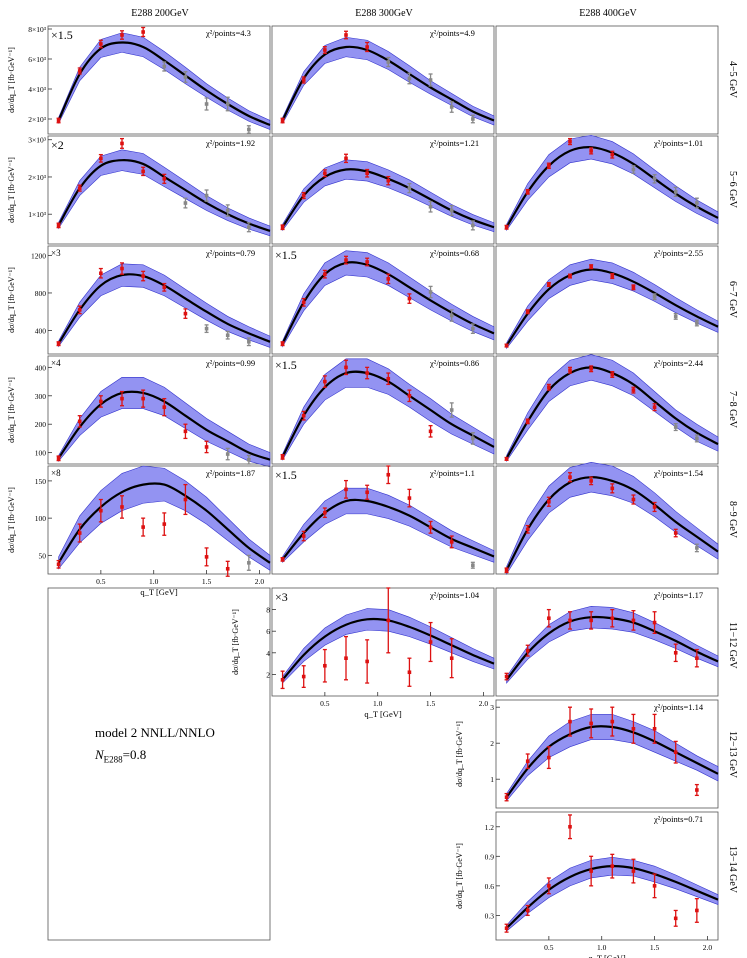  I want to click on y-tick-label: 800, so click(41, 293).